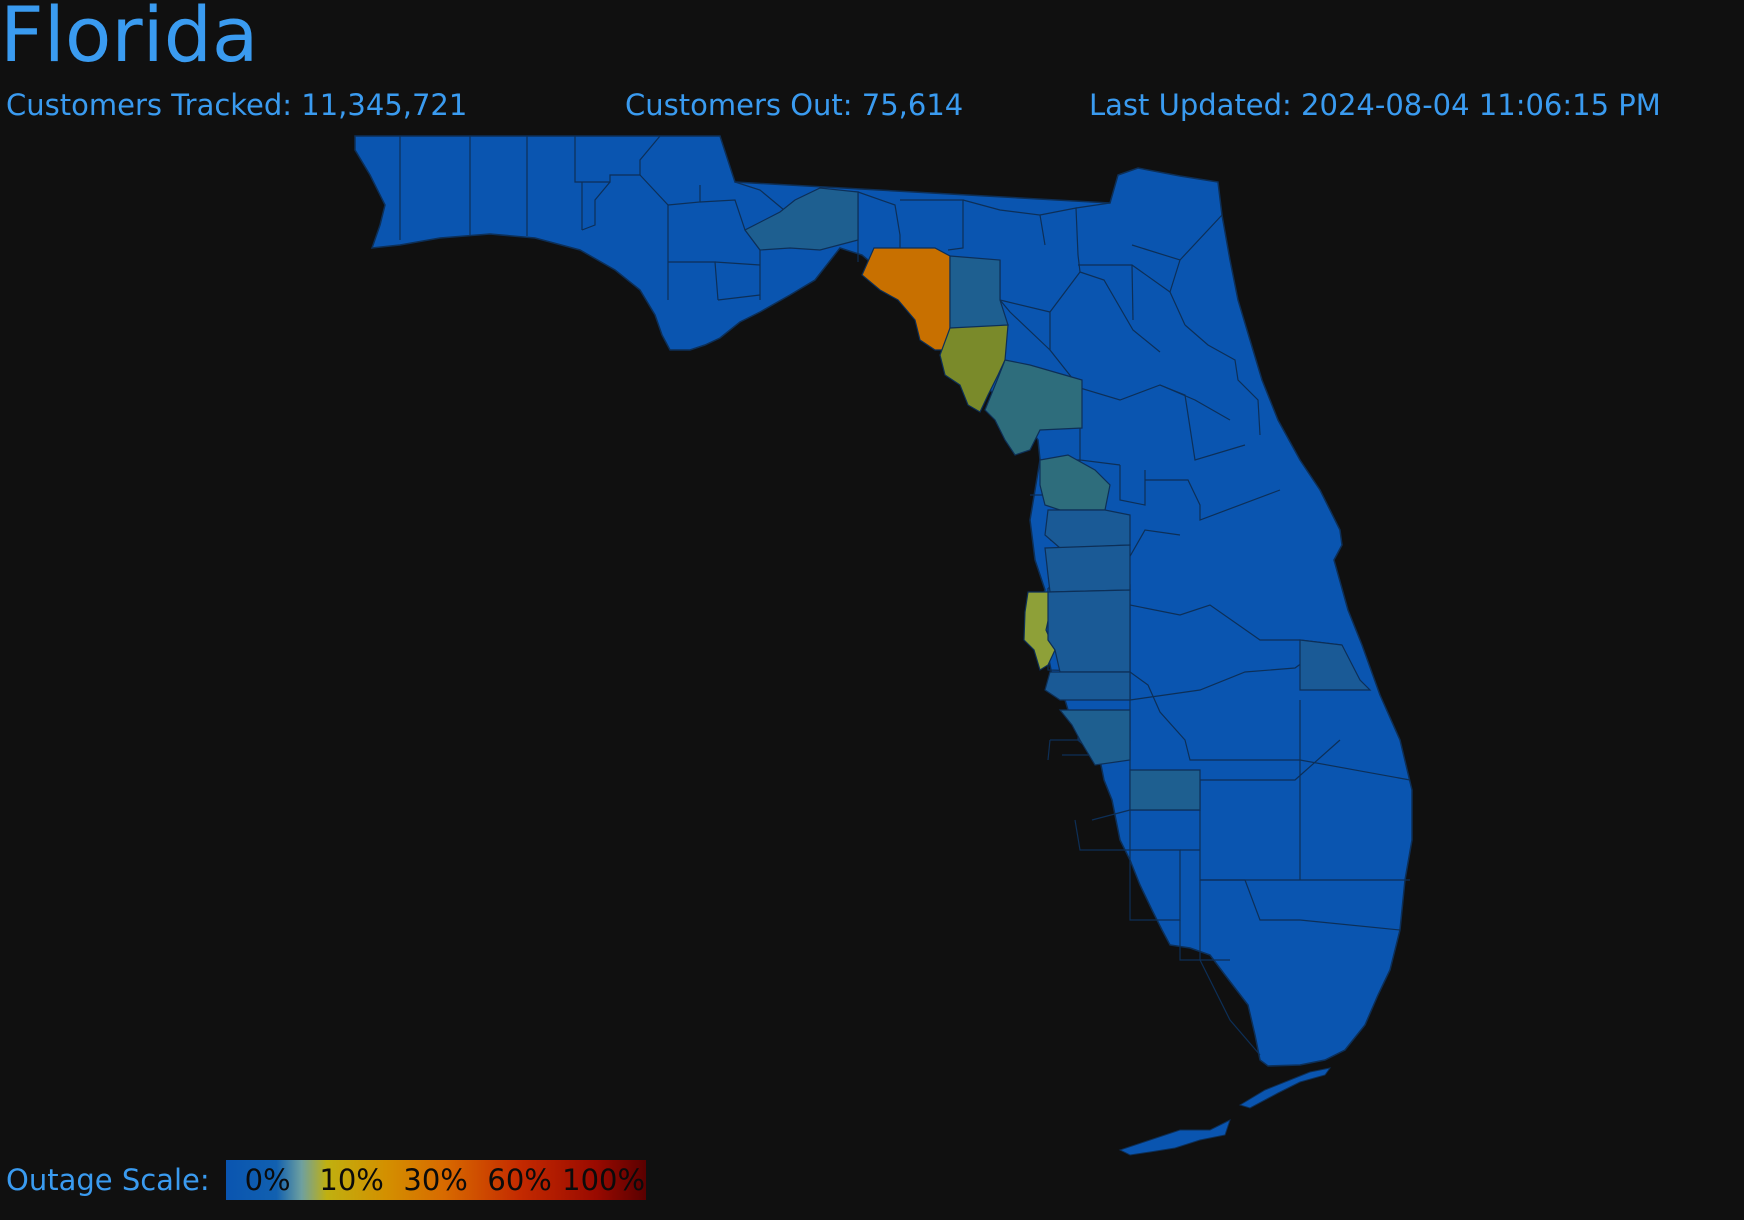 Image resolution: width=1744 pixels, height=1220 pixels. Describe the element at coordinates (979, 293) in the screenshot. I see `county-blue-teal` at that location.